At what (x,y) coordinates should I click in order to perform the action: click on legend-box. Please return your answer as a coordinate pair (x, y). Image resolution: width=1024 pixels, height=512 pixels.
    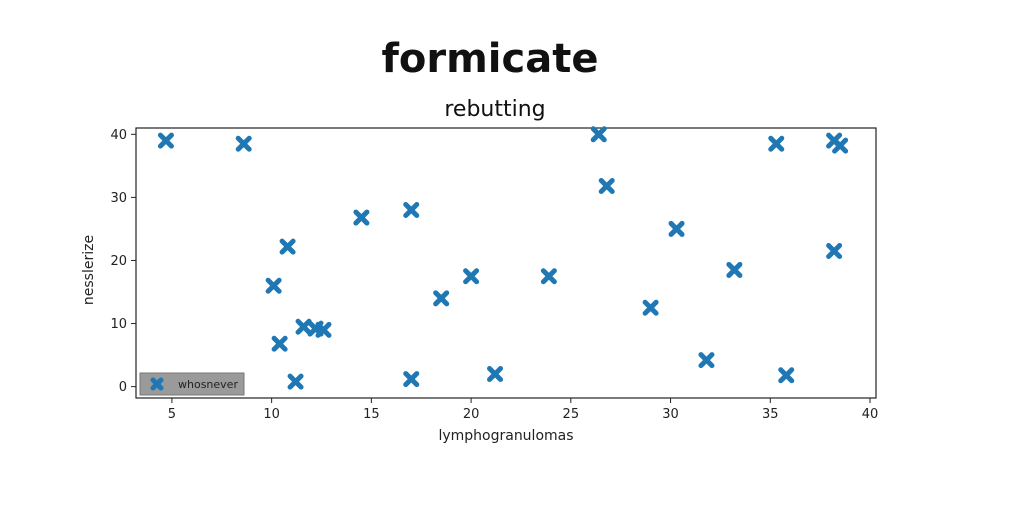
    Looking at the image, I should click on (192, 384).